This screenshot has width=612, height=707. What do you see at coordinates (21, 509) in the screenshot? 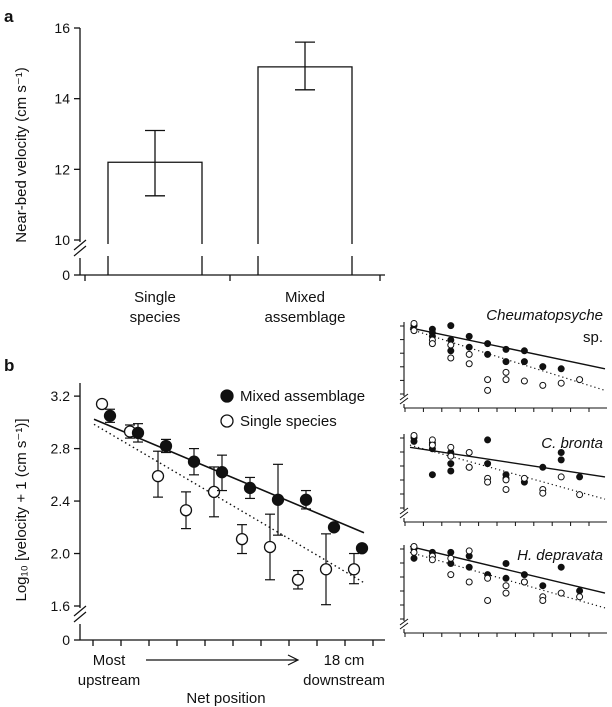
I see `y-axis-label: Log₁₀ [velocity + 1 (cm s⁻¹)]` at bounding box center [21, 509].